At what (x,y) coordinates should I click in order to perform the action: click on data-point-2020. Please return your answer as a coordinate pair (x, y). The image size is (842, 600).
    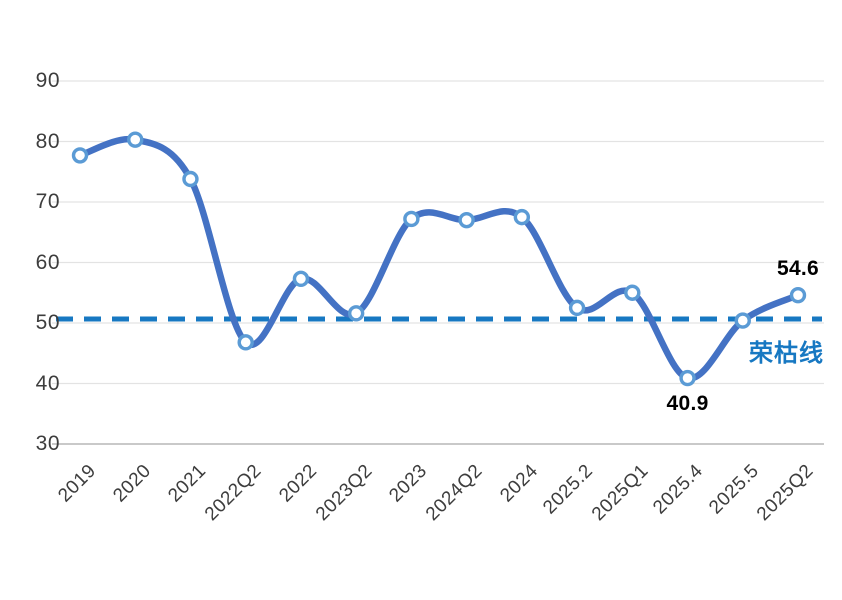
    Looking at the image, I should click on (135, 139).